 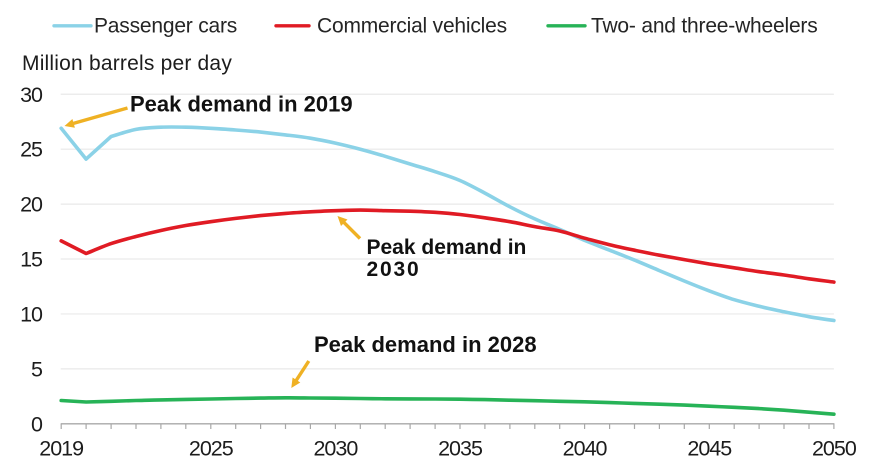 I want to click on svg-text: 10, so click(x=31, y=315).